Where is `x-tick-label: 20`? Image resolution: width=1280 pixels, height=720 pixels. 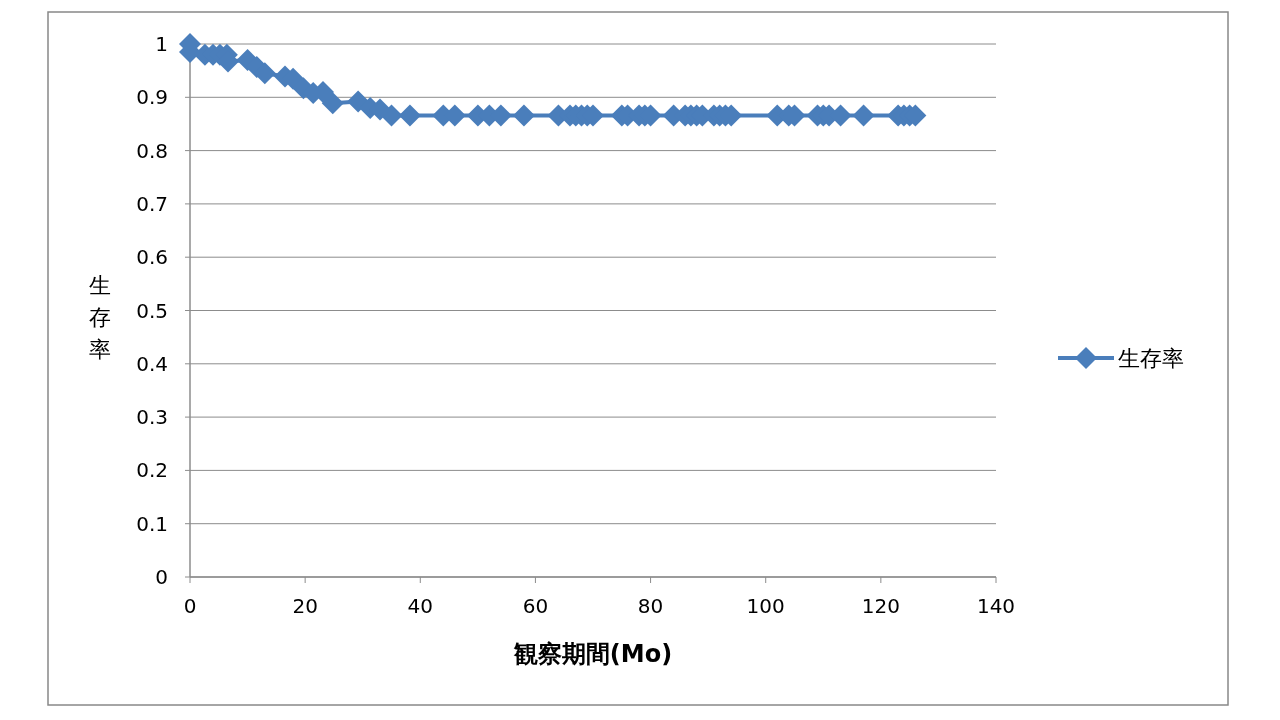 x-tick-label: 20 is located at coordinates (305, 606).